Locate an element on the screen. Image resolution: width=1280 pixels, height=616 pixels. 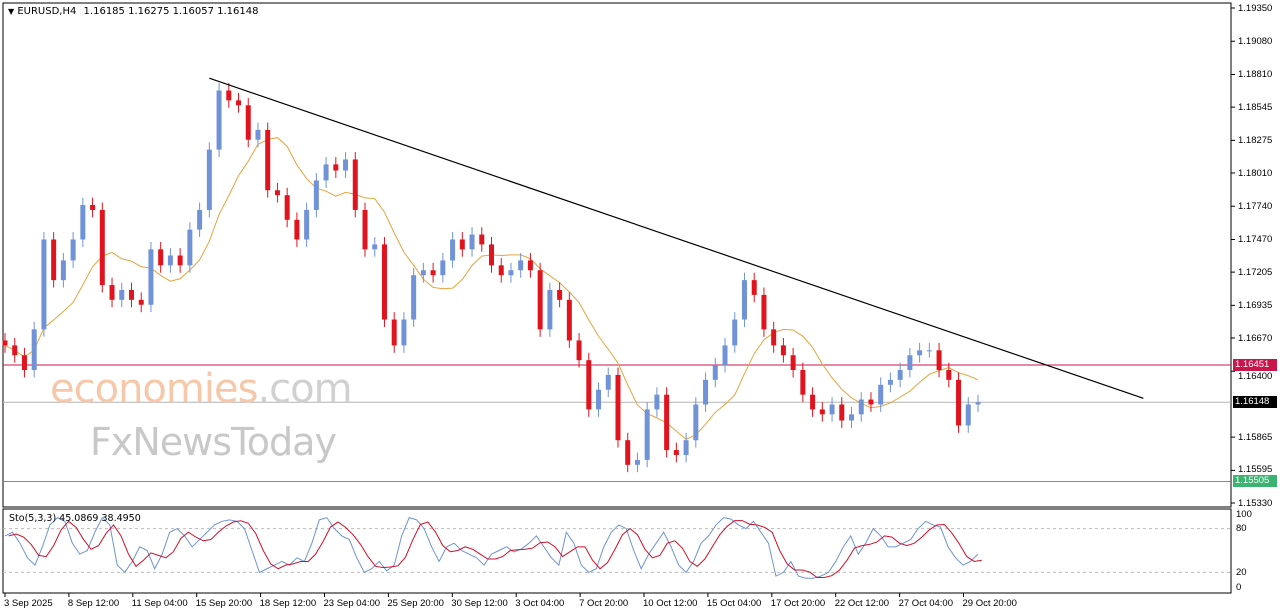
time-tick-label: 8 Sep 12:00 is located at coordinates (93, 603).